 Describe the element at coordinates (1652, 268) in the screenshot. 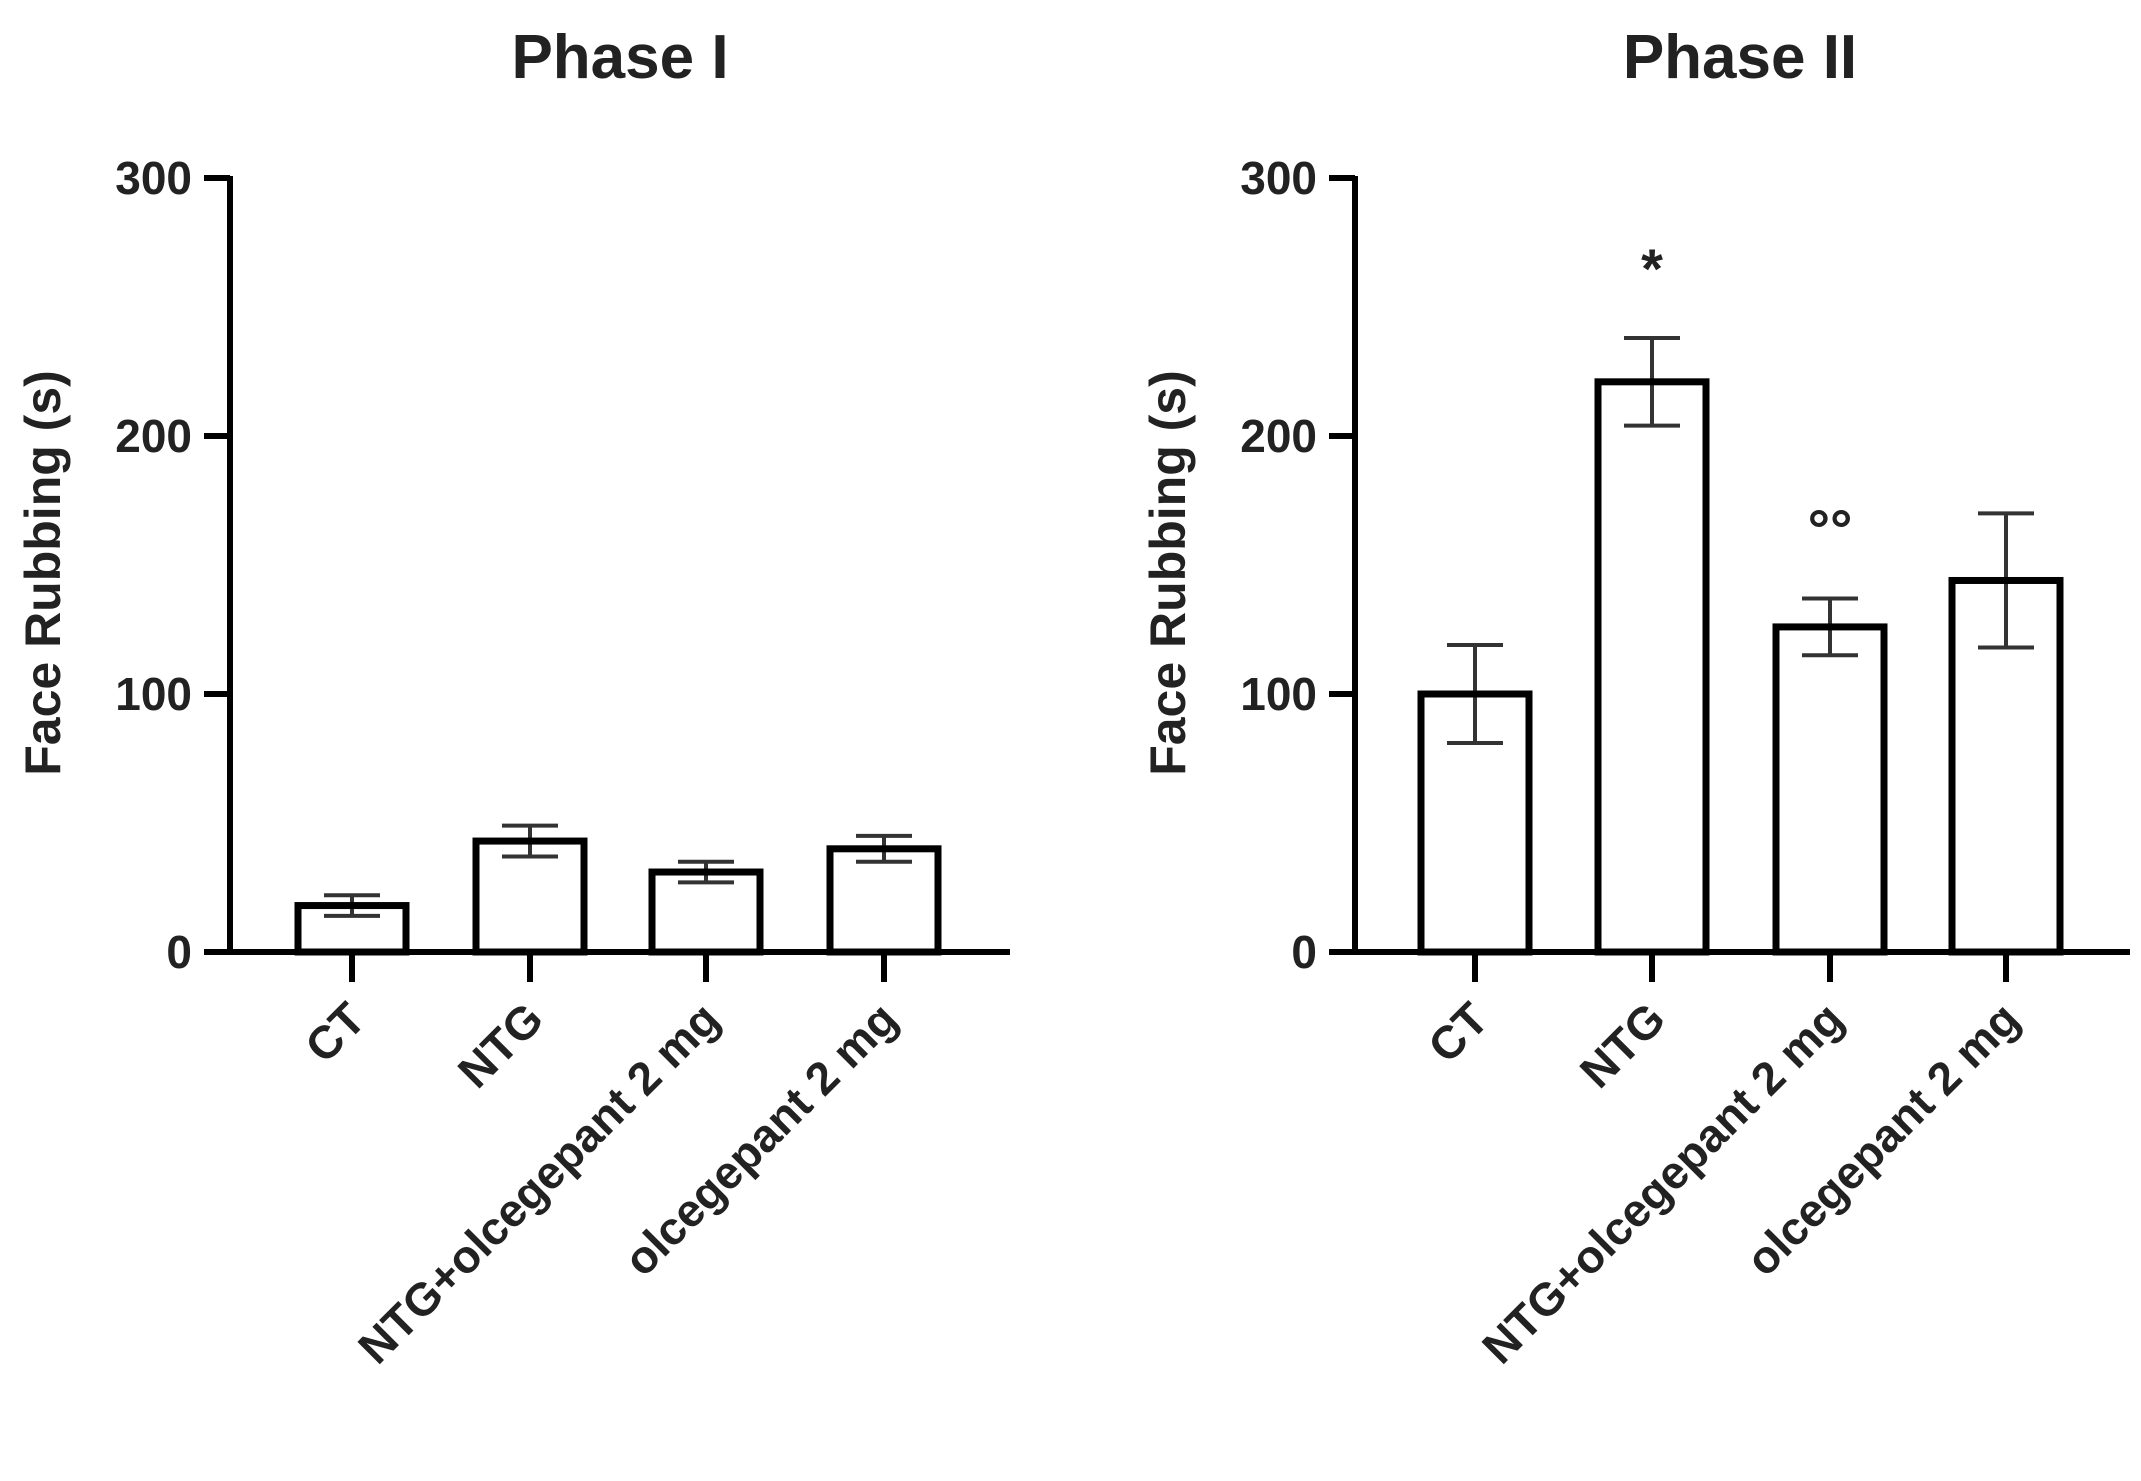

I see `significance-marker: *` at that location.